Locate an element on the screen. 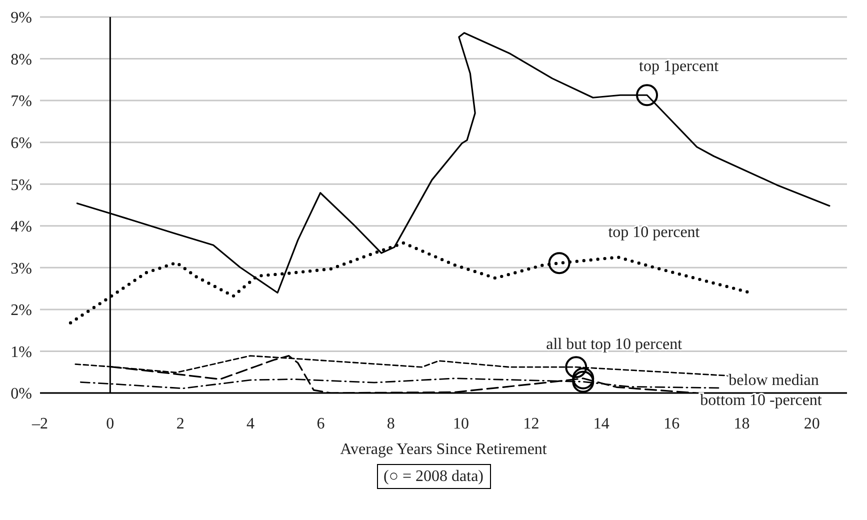  x-tick-label: 10 is located at coordinates (461, 423).